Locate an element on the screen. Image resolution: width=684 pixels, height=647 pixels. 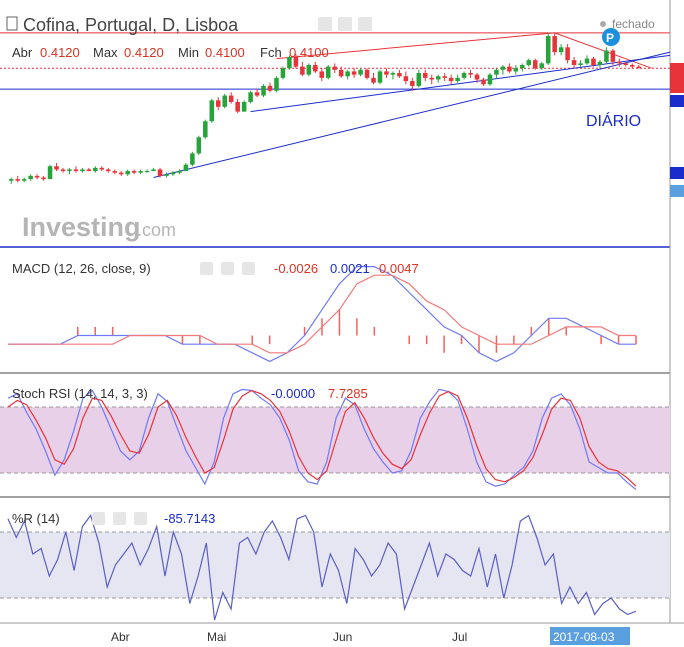
timeframe-note: DIÁRIO is located at coordinates (613, 120).